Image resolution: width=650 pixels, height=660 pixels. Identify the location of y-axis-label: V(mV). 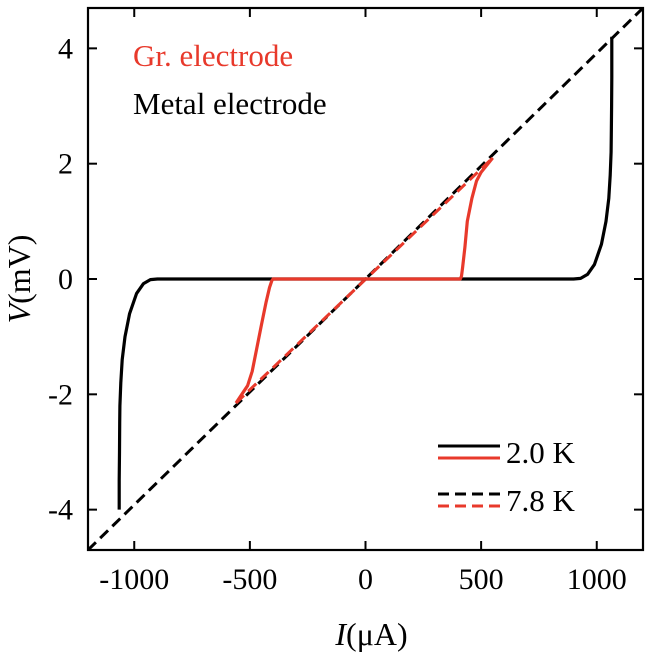
(19, 279).